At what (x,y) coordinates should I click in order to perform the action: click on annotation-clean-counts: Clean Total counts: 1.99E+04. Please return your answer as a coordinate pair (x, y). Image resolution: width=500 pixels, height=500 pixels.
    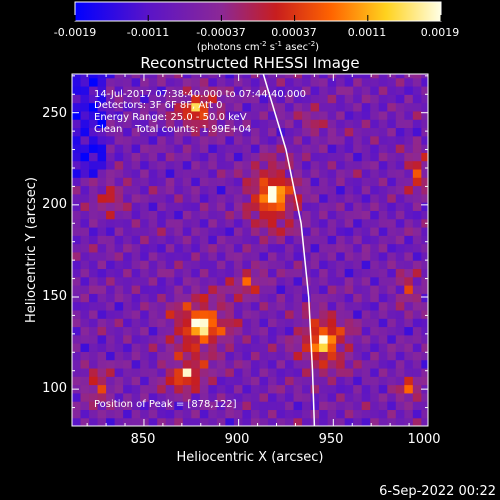
    Looking at the image, I should click on (172, 129).